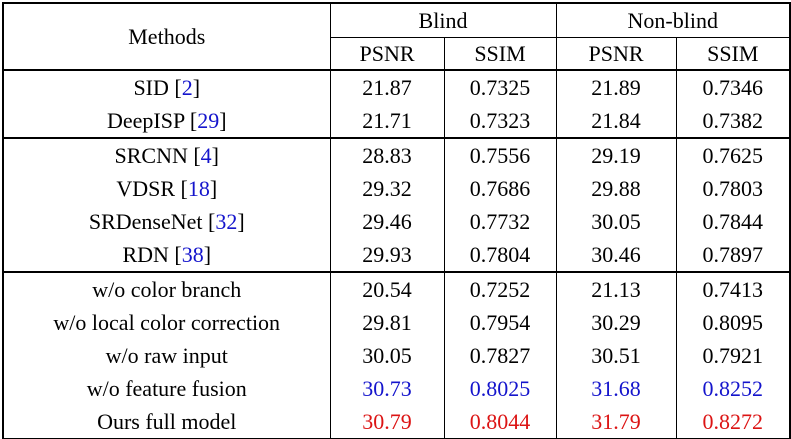 The height and width of the screenshot is (439, 791). Describe the element at coordinates (500, 221) in the screenshot. I see `value-cell: 0.7732` at that location.